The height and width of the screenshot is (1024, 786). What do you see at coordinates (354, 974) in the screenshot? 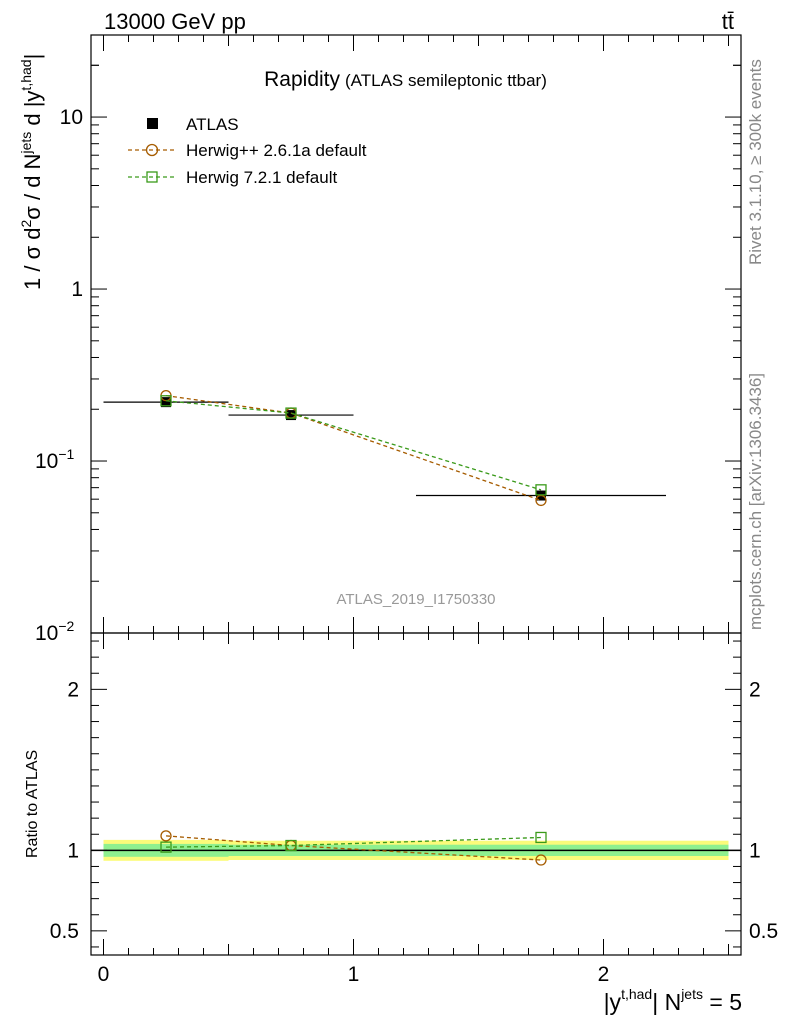
I see `x-tick-label: 1` at bounding box center [354, 974].